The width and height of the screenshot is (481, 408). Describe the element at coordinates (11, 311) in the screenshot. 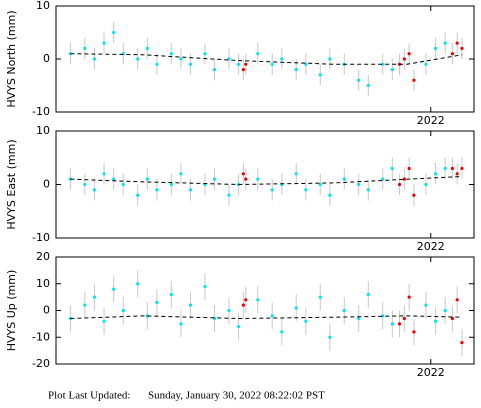

I see `y-axis-label: HVYS Up (mm)` at that location.